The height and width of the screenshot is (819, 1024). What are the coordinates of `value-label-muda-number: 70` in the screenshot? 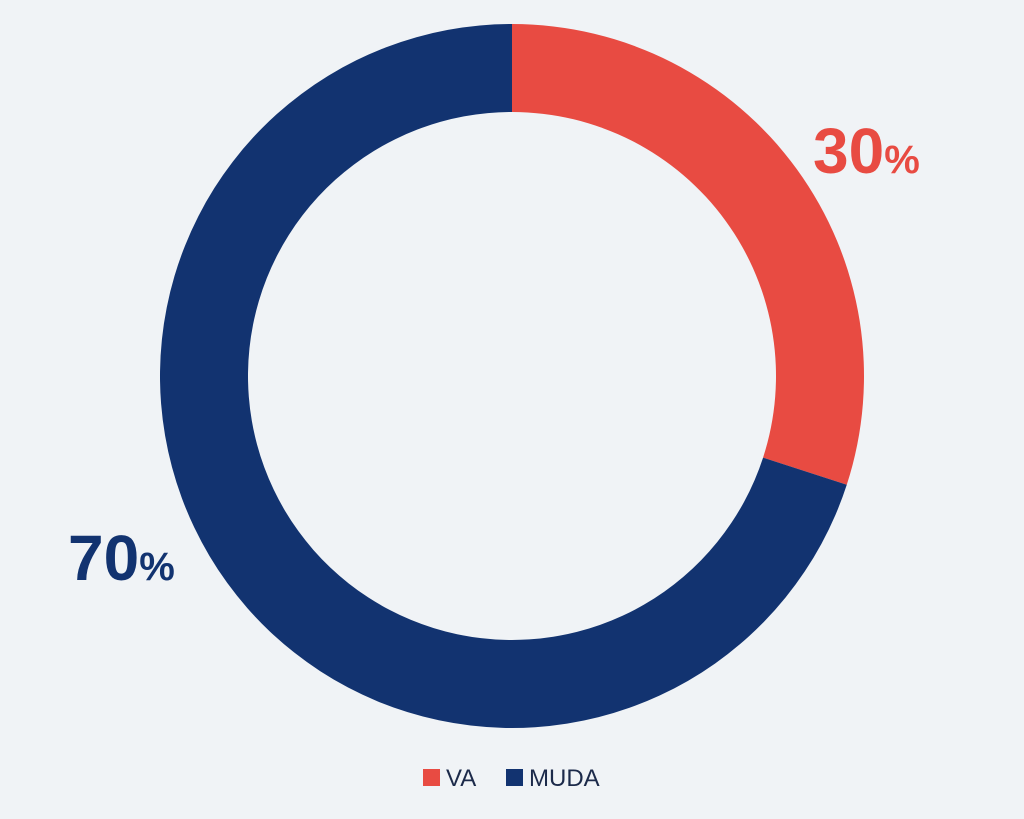 It's located at (103, 558).